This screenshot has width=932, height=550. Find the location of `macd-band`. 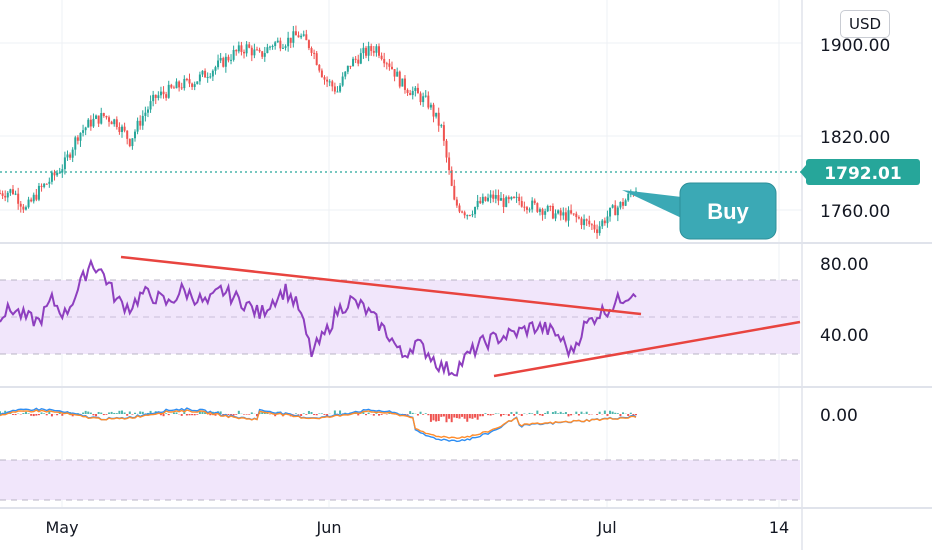

macd-band is located at coordinates (400, 480).